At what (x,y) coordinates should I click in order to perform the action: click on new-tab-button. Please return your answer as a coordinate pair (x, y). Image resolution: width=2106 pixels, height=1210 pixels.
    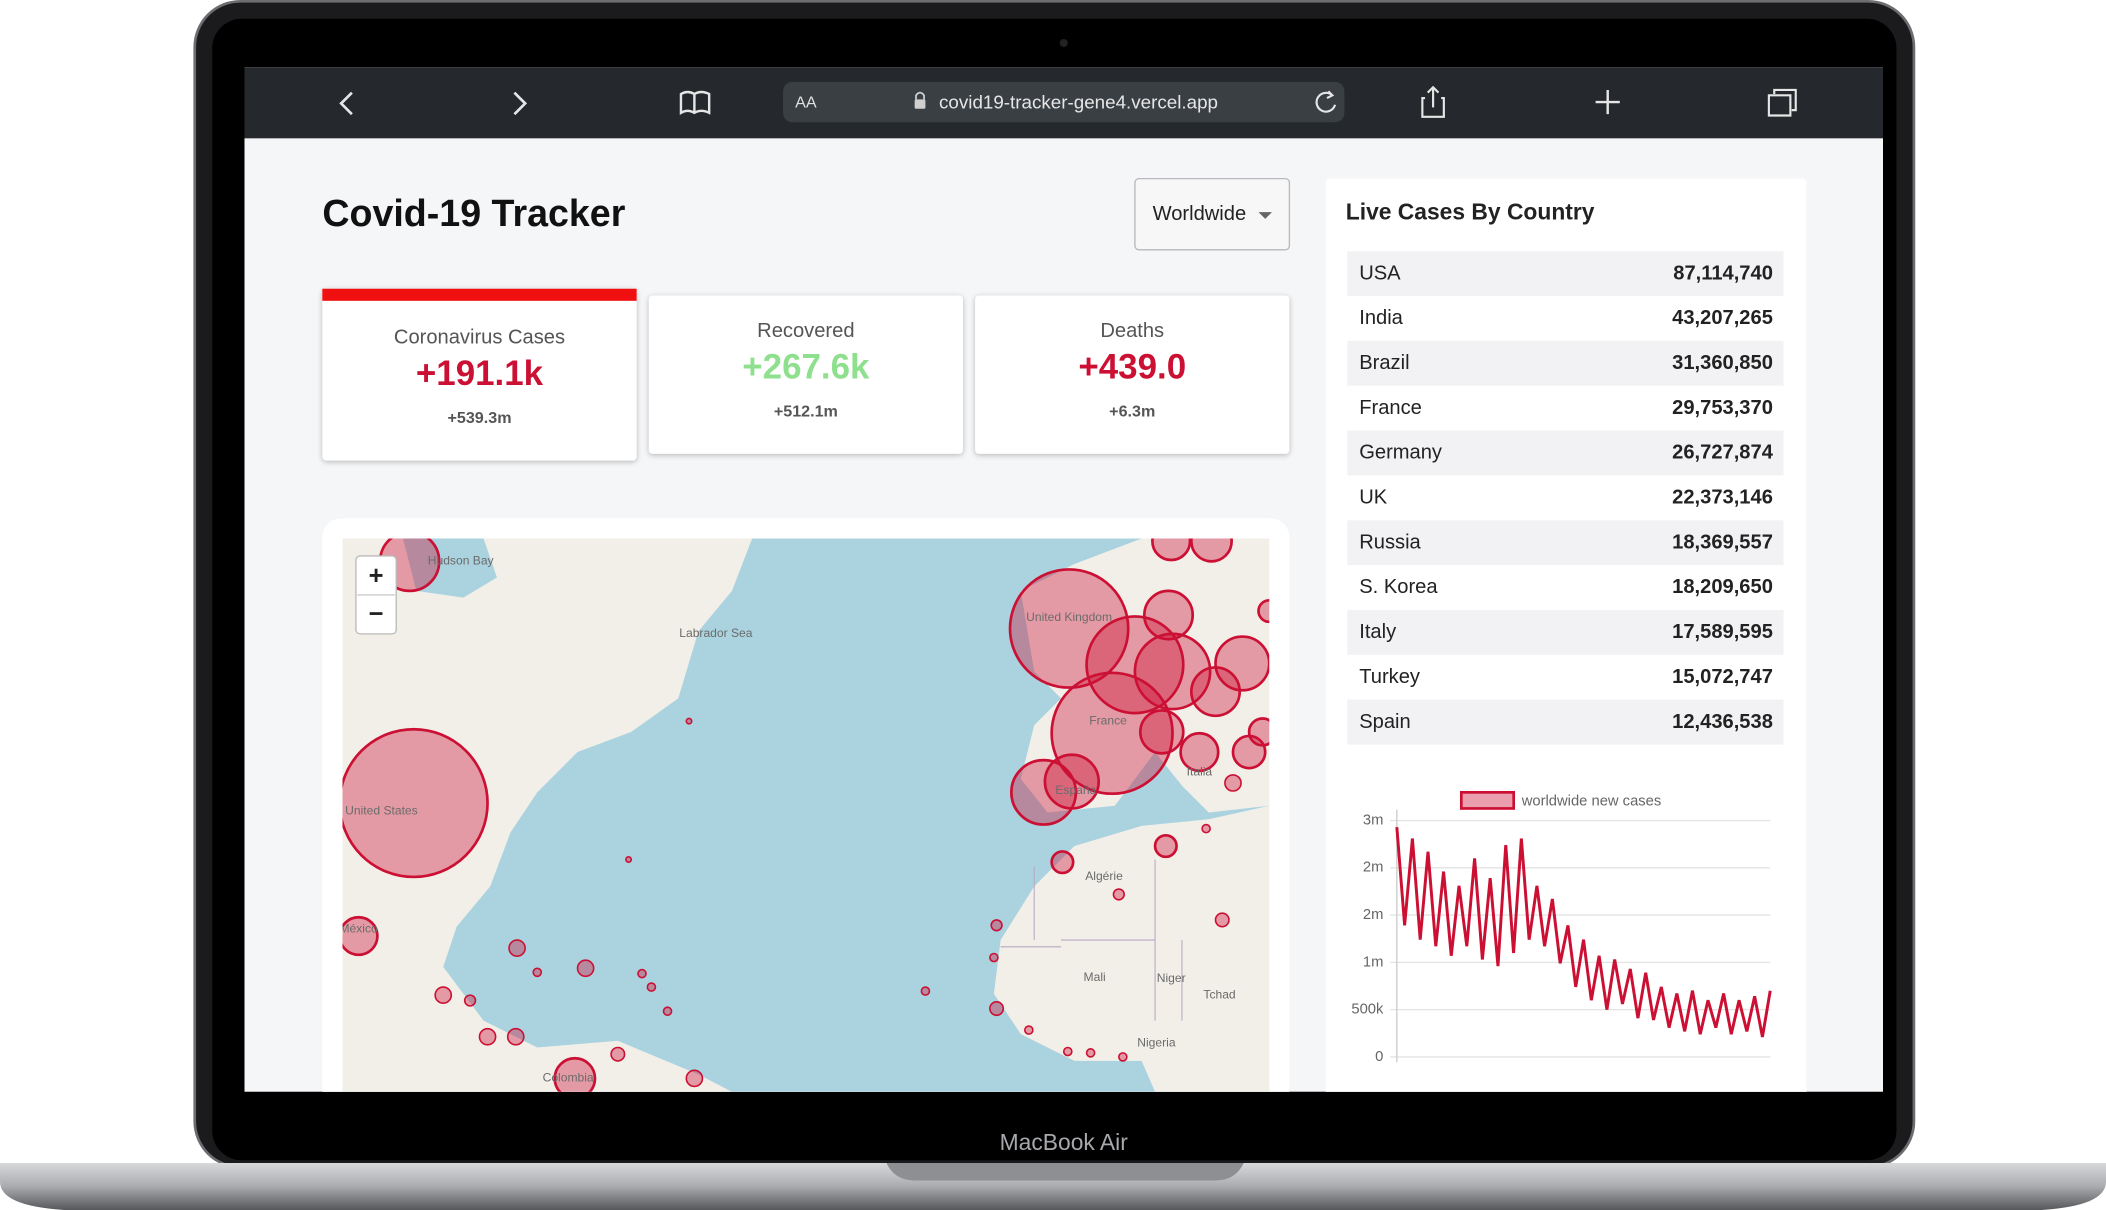
    Looking at the image, I should click on (1607, 102).